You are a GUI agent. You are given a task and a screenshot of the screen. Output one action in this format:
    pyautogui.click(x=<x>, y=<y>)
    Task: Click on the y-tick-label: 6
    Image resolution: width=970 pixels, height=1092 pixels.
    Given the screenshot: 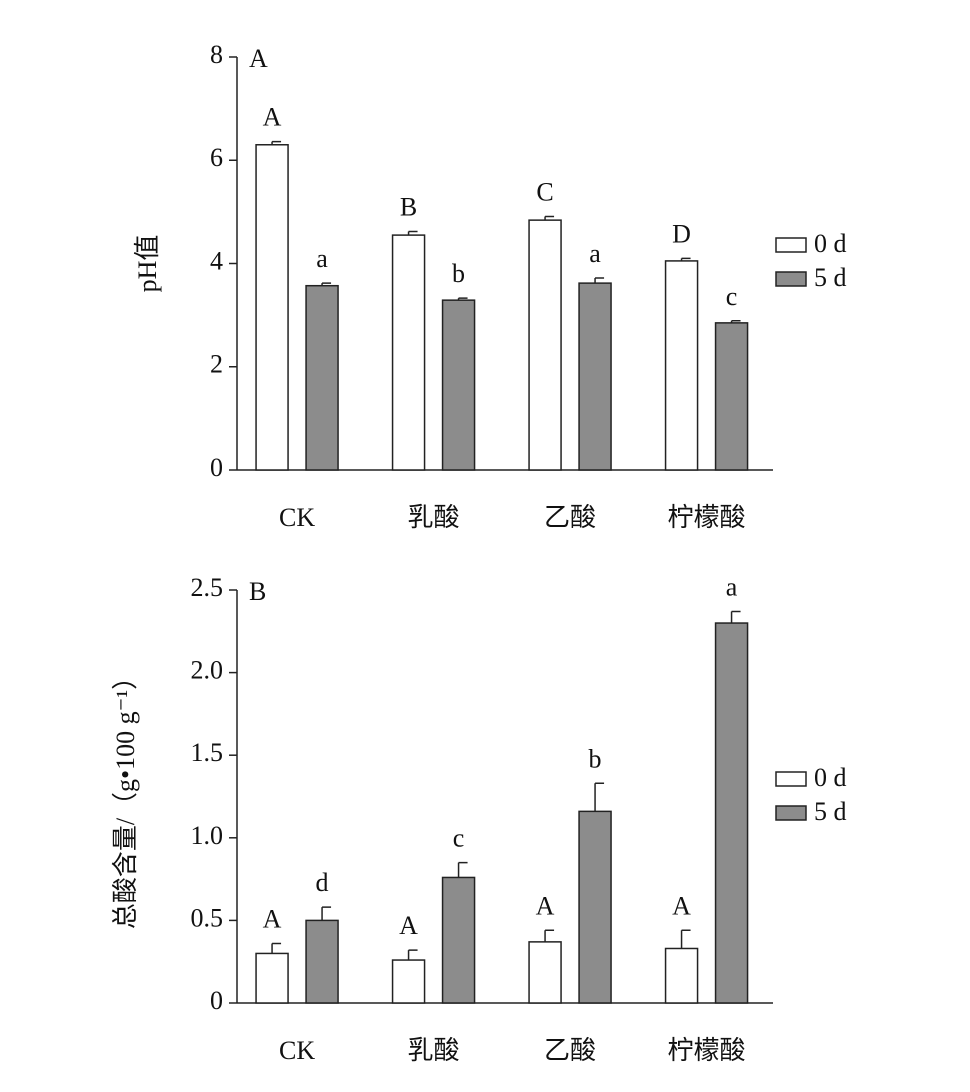 What is the action you would take?
    pyautogui.click(x=216, y=157)
    